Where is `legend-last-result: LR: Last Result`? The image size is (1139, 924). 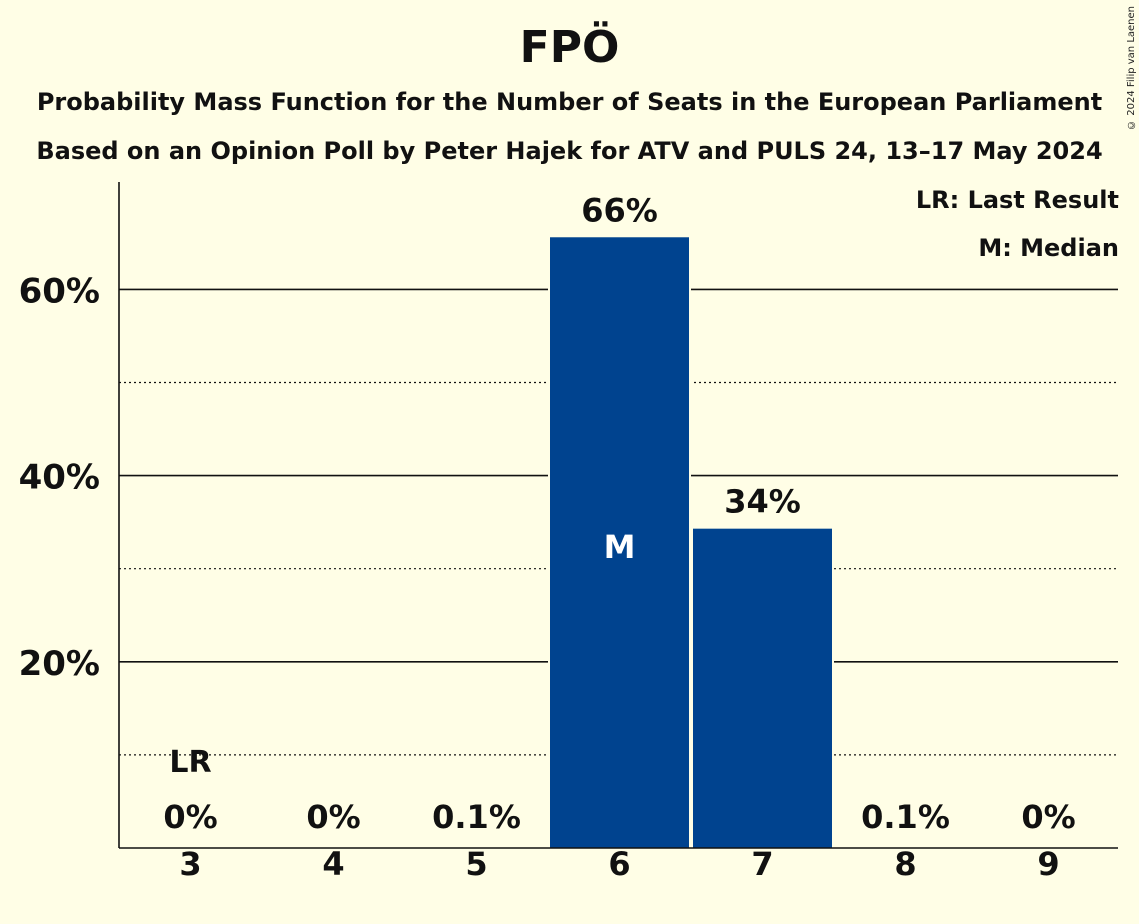 legend-last-result: LR: Last Result is located at coordinates (1017, 200).